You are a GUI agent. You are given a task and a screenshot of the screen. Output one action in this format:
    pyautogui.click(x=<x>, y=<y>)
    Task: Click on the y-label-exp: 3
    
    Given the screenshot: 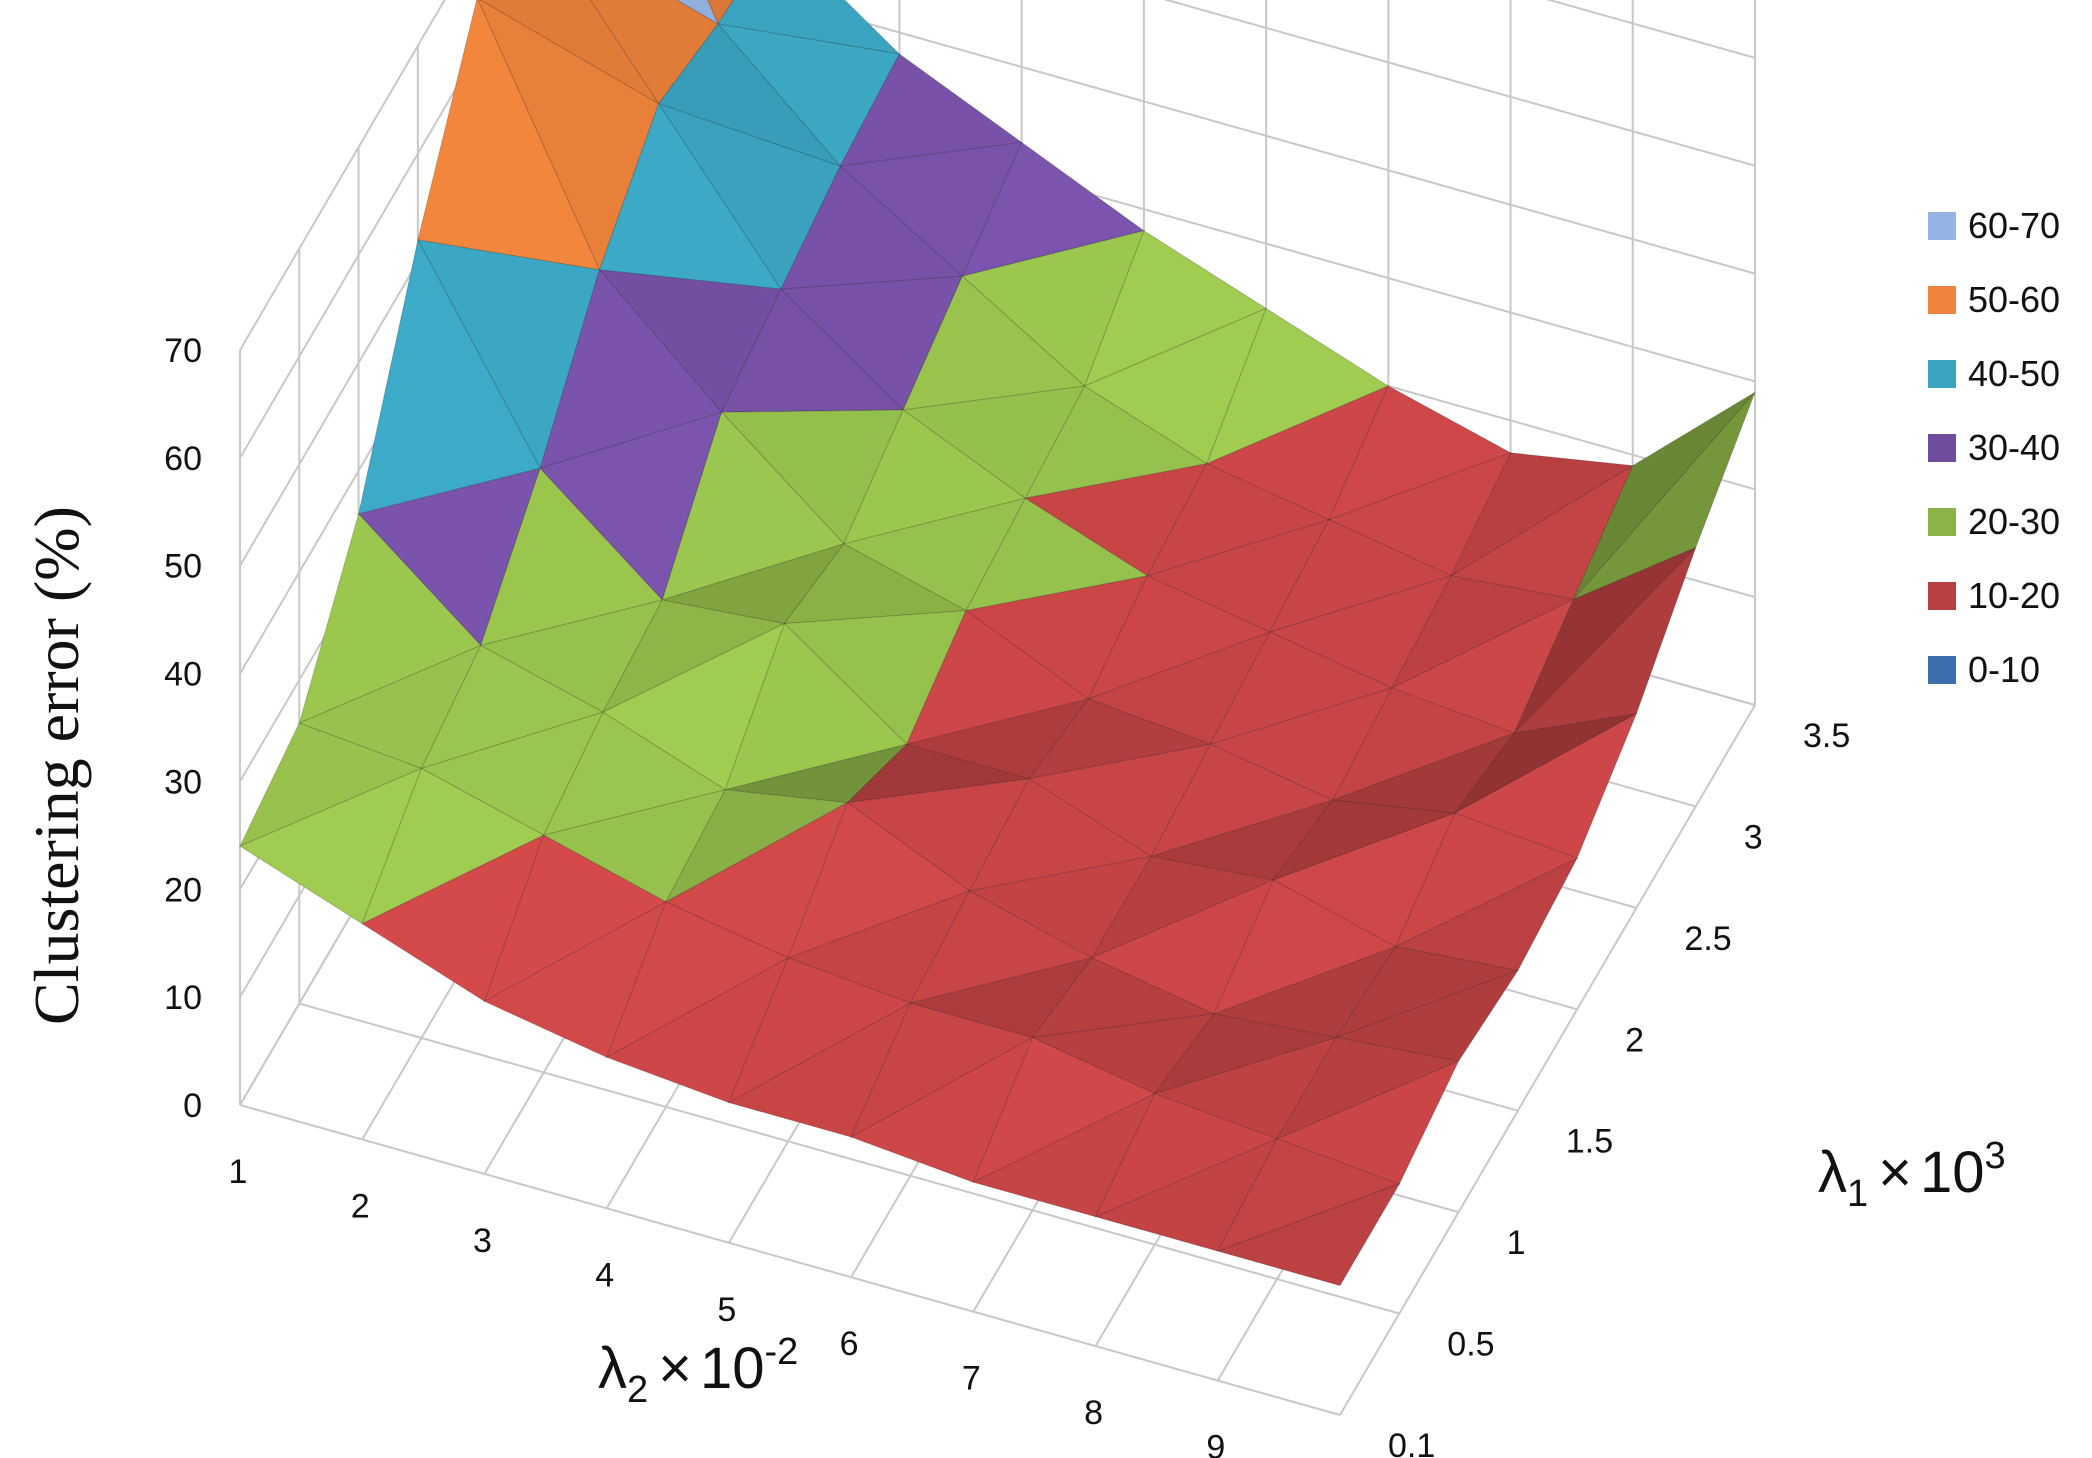 What is the action you would take?
    pyautogui.click(x=1995, y=1156)
    